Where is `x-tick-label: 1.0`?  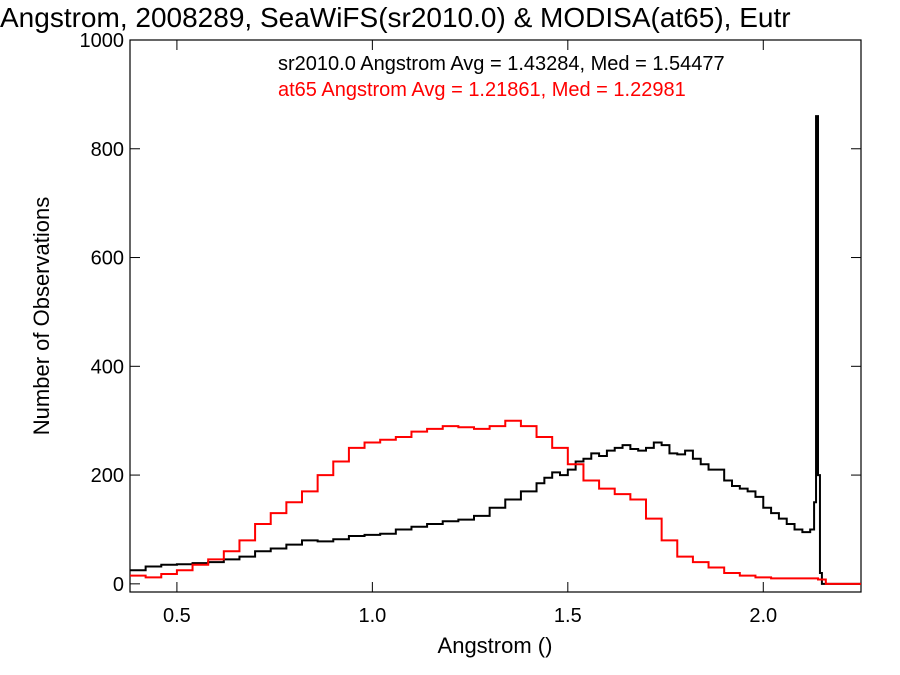
x-tick-label: 1.0 is located at coordinates (372, 616).